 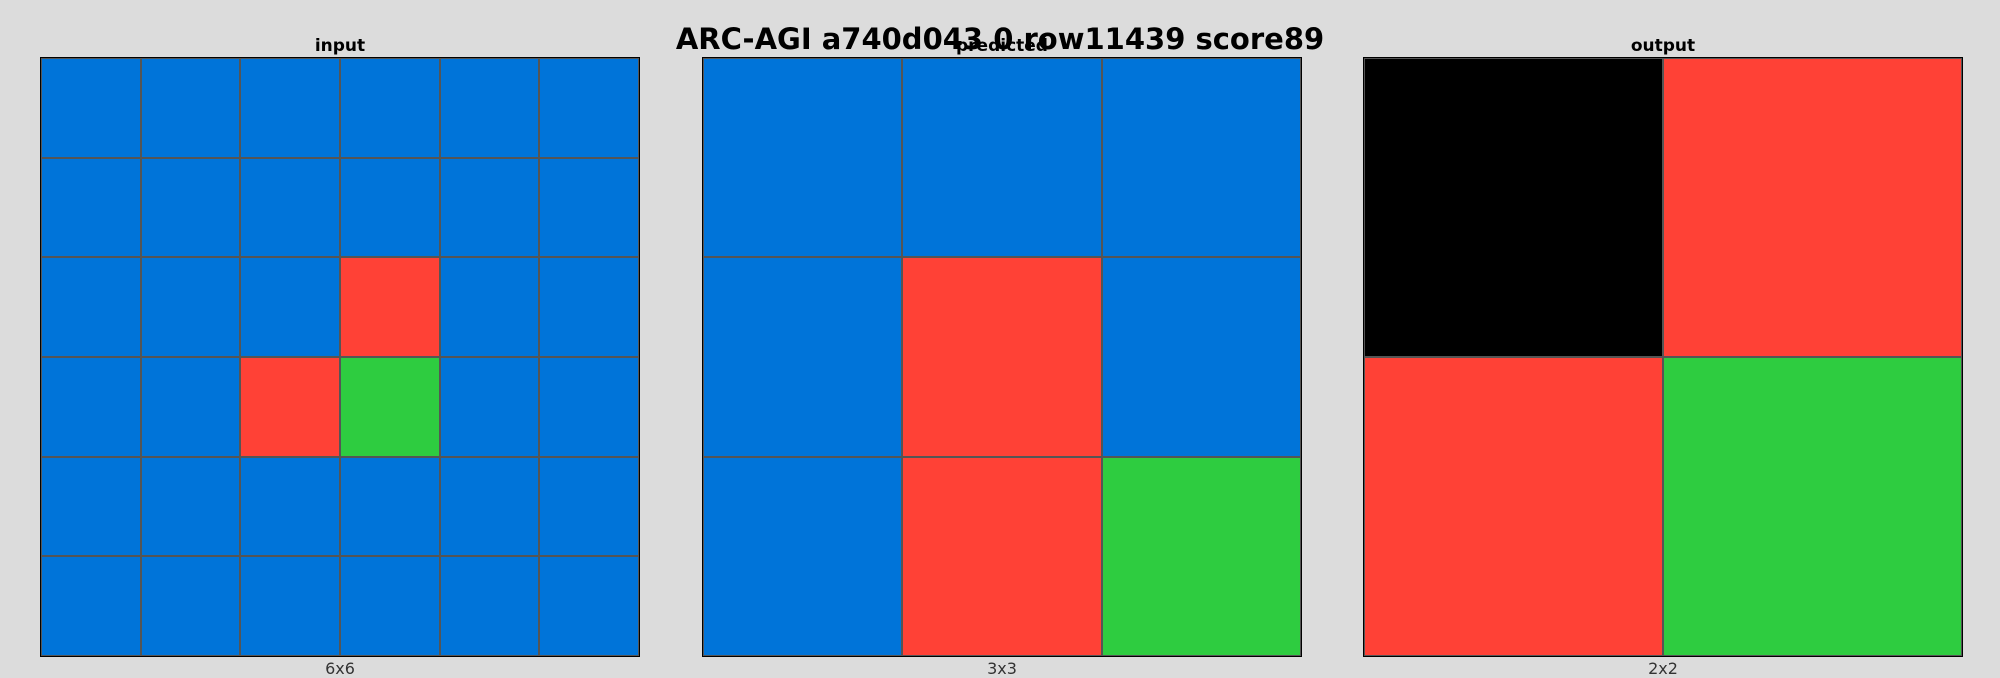 I want to click on output-cell-r1-c0, so click(x=1513, y=506).